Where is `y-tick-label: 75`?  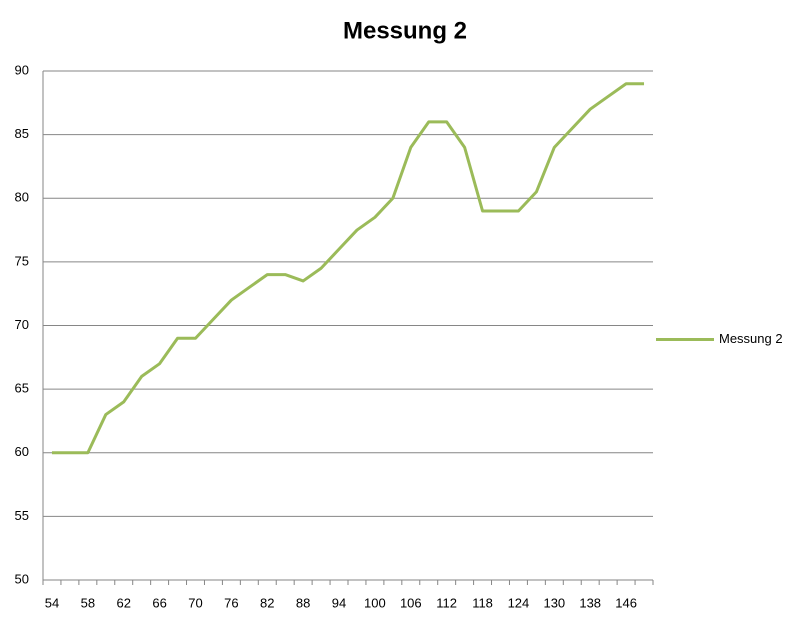
y-tick-label: 75 is located at coordinates (22, 260).